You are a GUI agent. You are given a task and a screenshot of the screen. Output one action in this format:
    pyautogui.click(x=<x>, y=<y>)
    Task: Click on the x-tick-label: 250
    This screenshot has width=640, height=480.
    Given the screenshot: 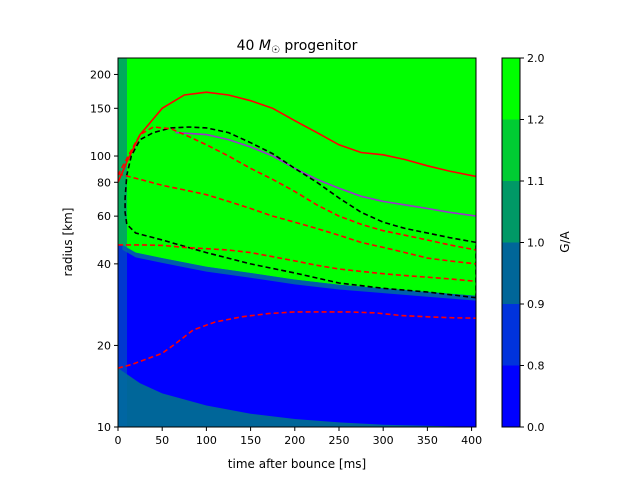 What is the action you would take?
    pyautogui.click(x=338, y=440)
    